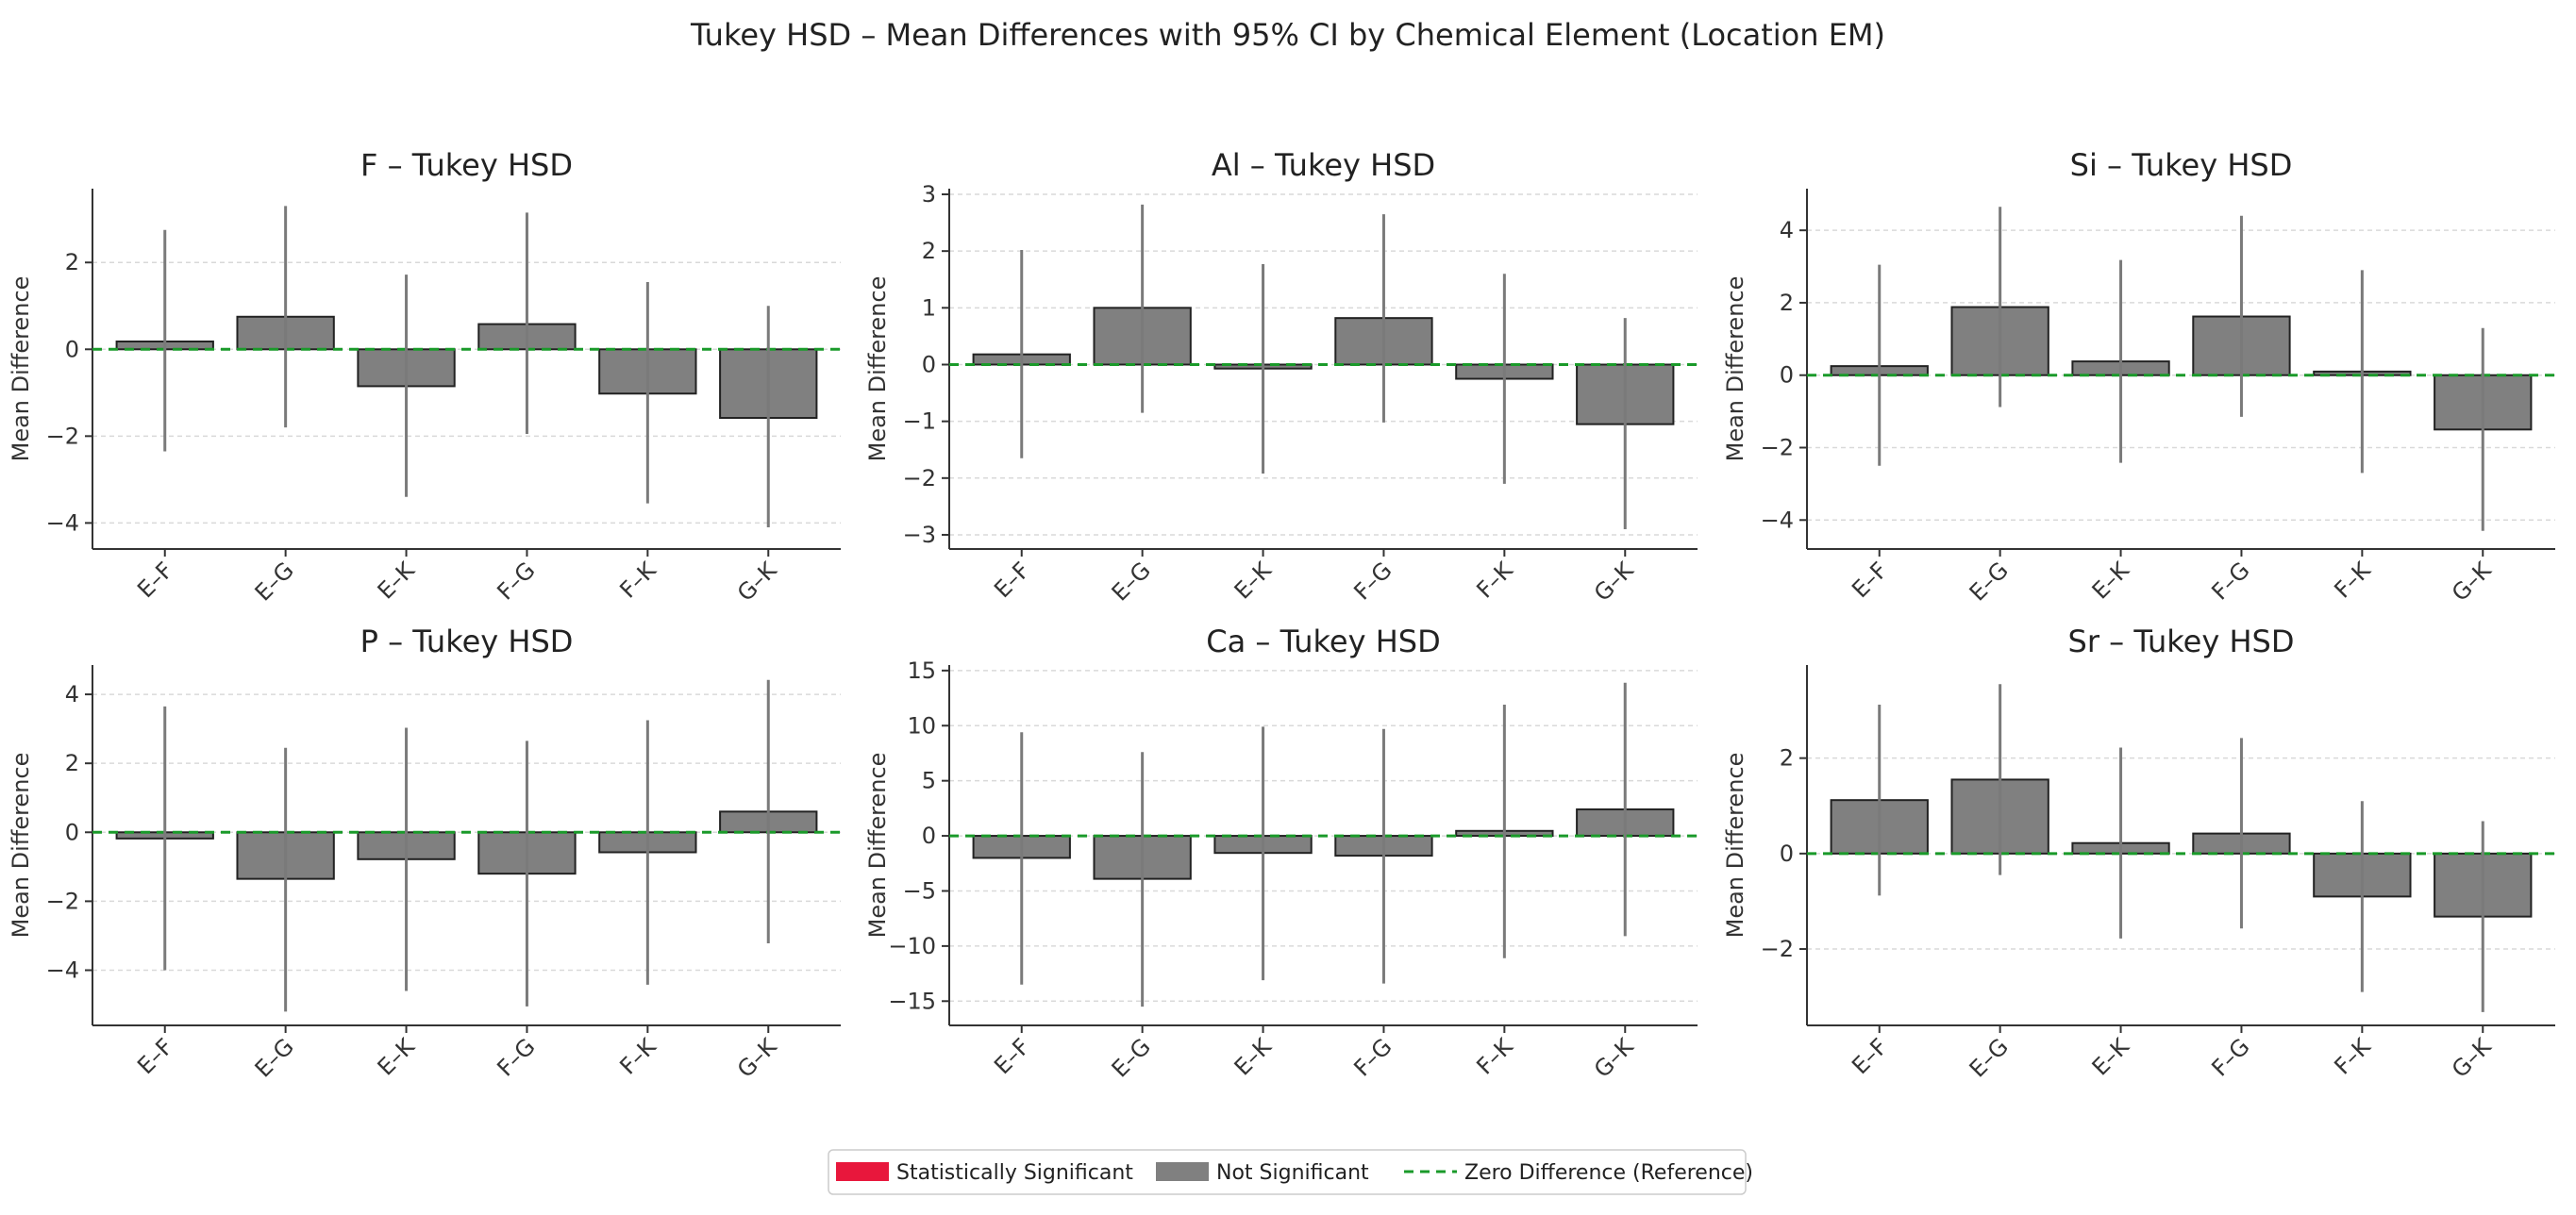 Image resolution: width=2576 pixels, height=1215 pixels. What do you see at coordinates (72, 262) in the screenshot?
I see `y-tick-label-f-3: 2` at bounding box center [72, 262].